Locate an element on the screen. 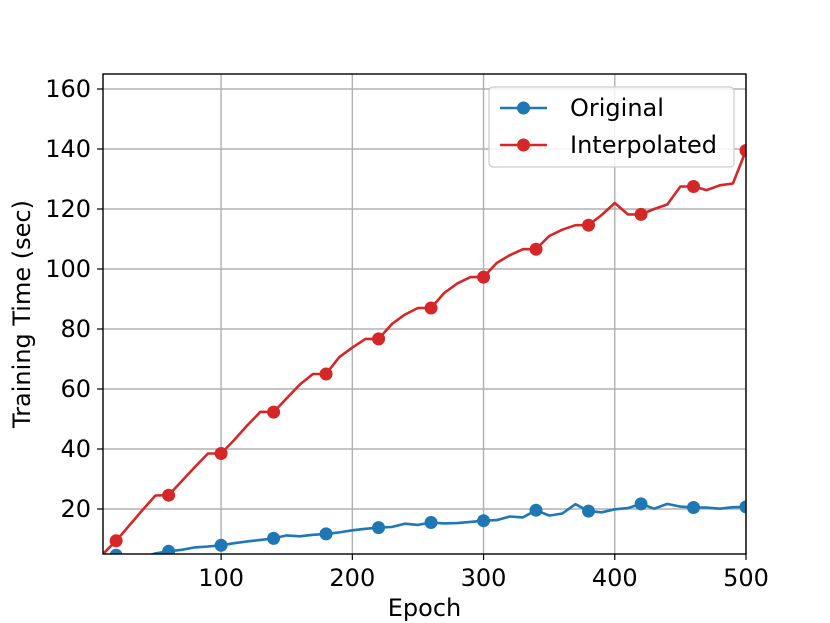 This screenshot has width=830, height=623. x-axis-label: Epoch is located at coordinates (425, 608).